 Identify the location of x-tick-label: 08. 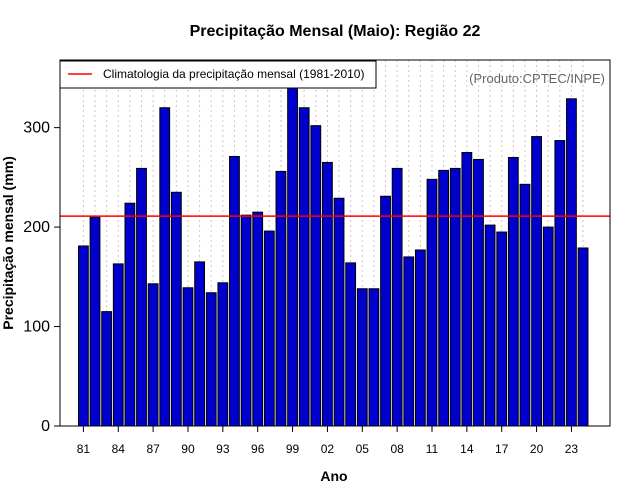
(397, 449).